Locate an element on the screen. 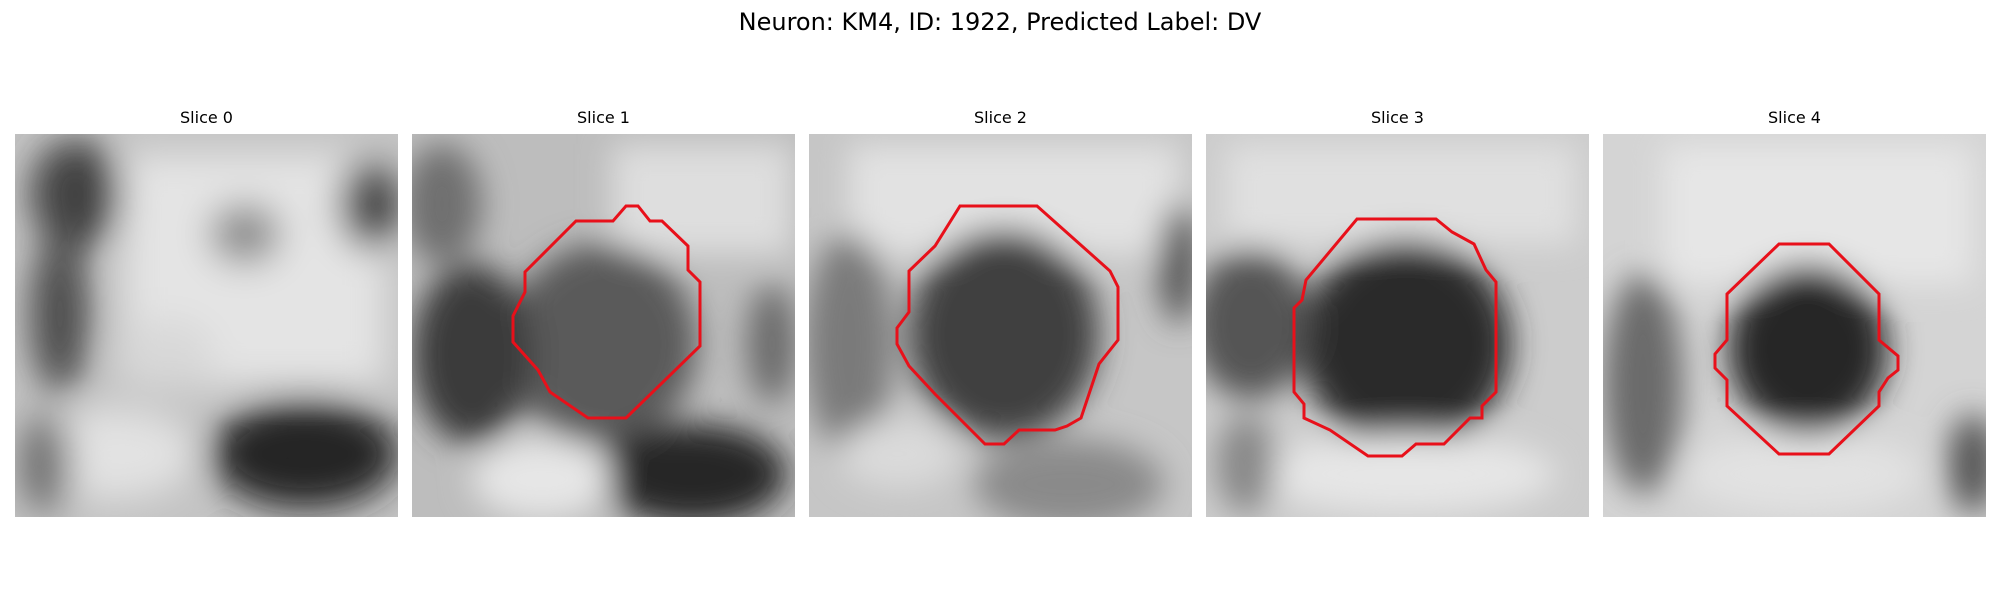  slice-panel-2: Slice 2 is located at coordinates (1000, 312).